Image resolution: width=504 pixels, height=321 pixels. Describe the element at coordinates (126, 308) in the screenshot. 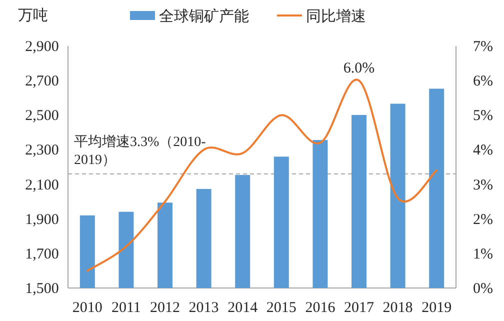

I see `x-tick-label: 2011` at that location.